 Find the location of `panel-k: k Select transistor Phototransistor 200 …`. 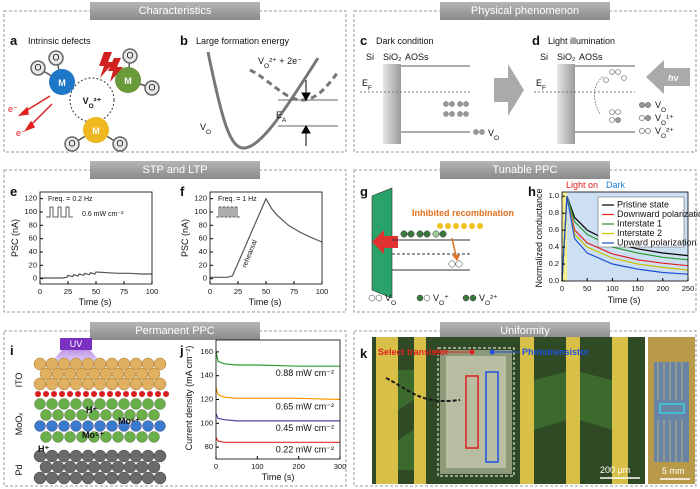

panel-k: k Select transistor Phototransistor 200 … is located at coordinates (502, 410).